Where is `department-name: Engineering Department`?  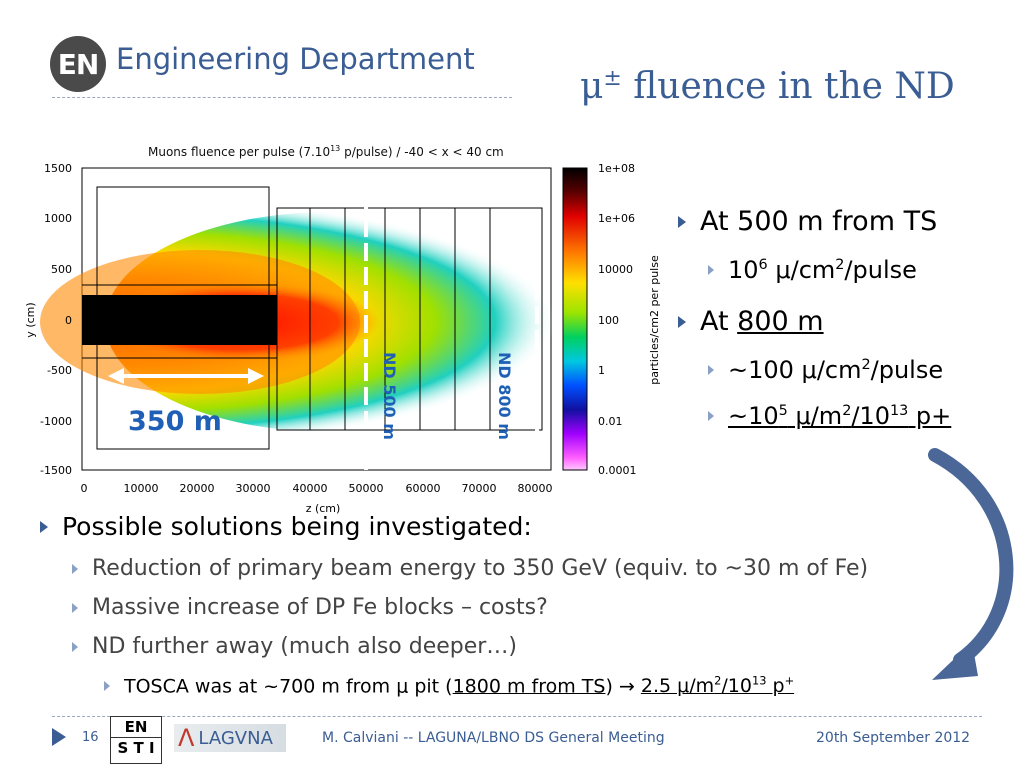 department-name: Engineering Department is located at coordinates (295, 59).